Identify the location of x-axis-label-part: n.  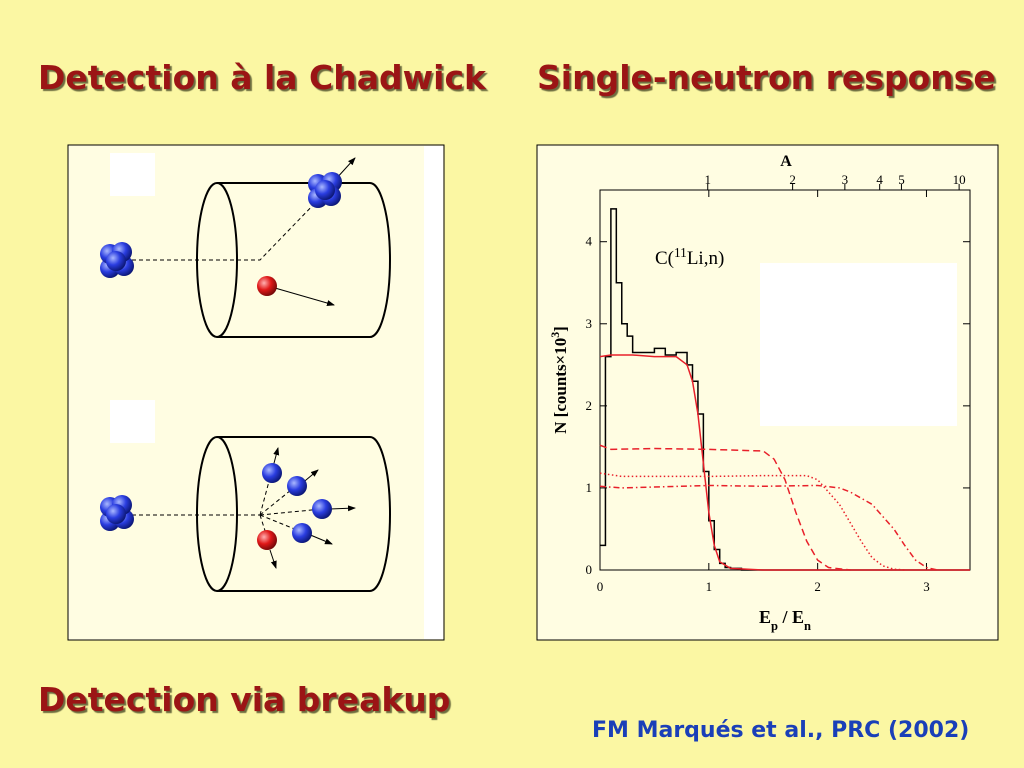
(807, 626).